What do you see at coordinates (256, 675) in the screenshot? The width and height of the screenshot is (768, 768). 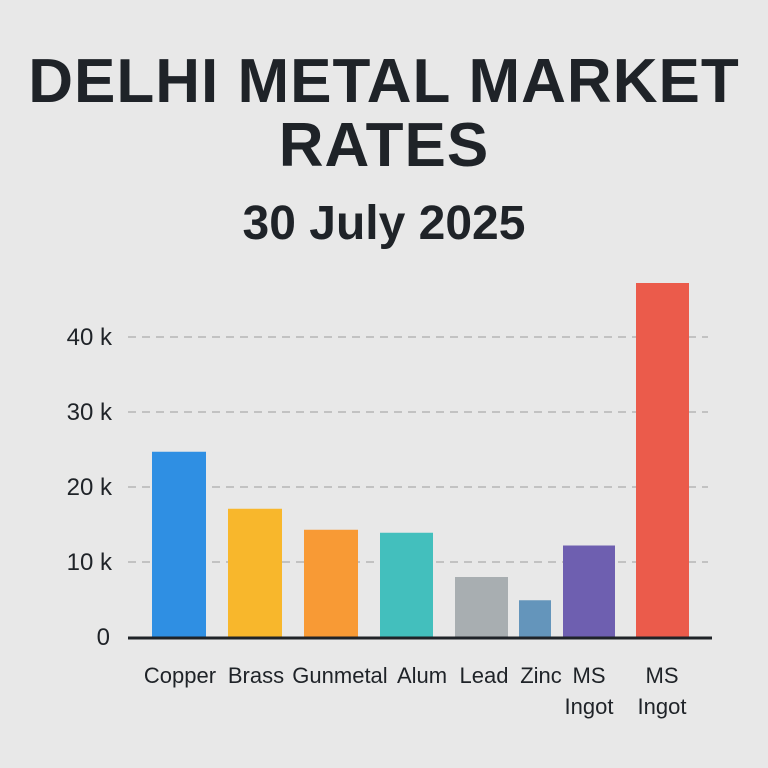 I see `x-category-label: Brass` at bounding box center [256, 675].